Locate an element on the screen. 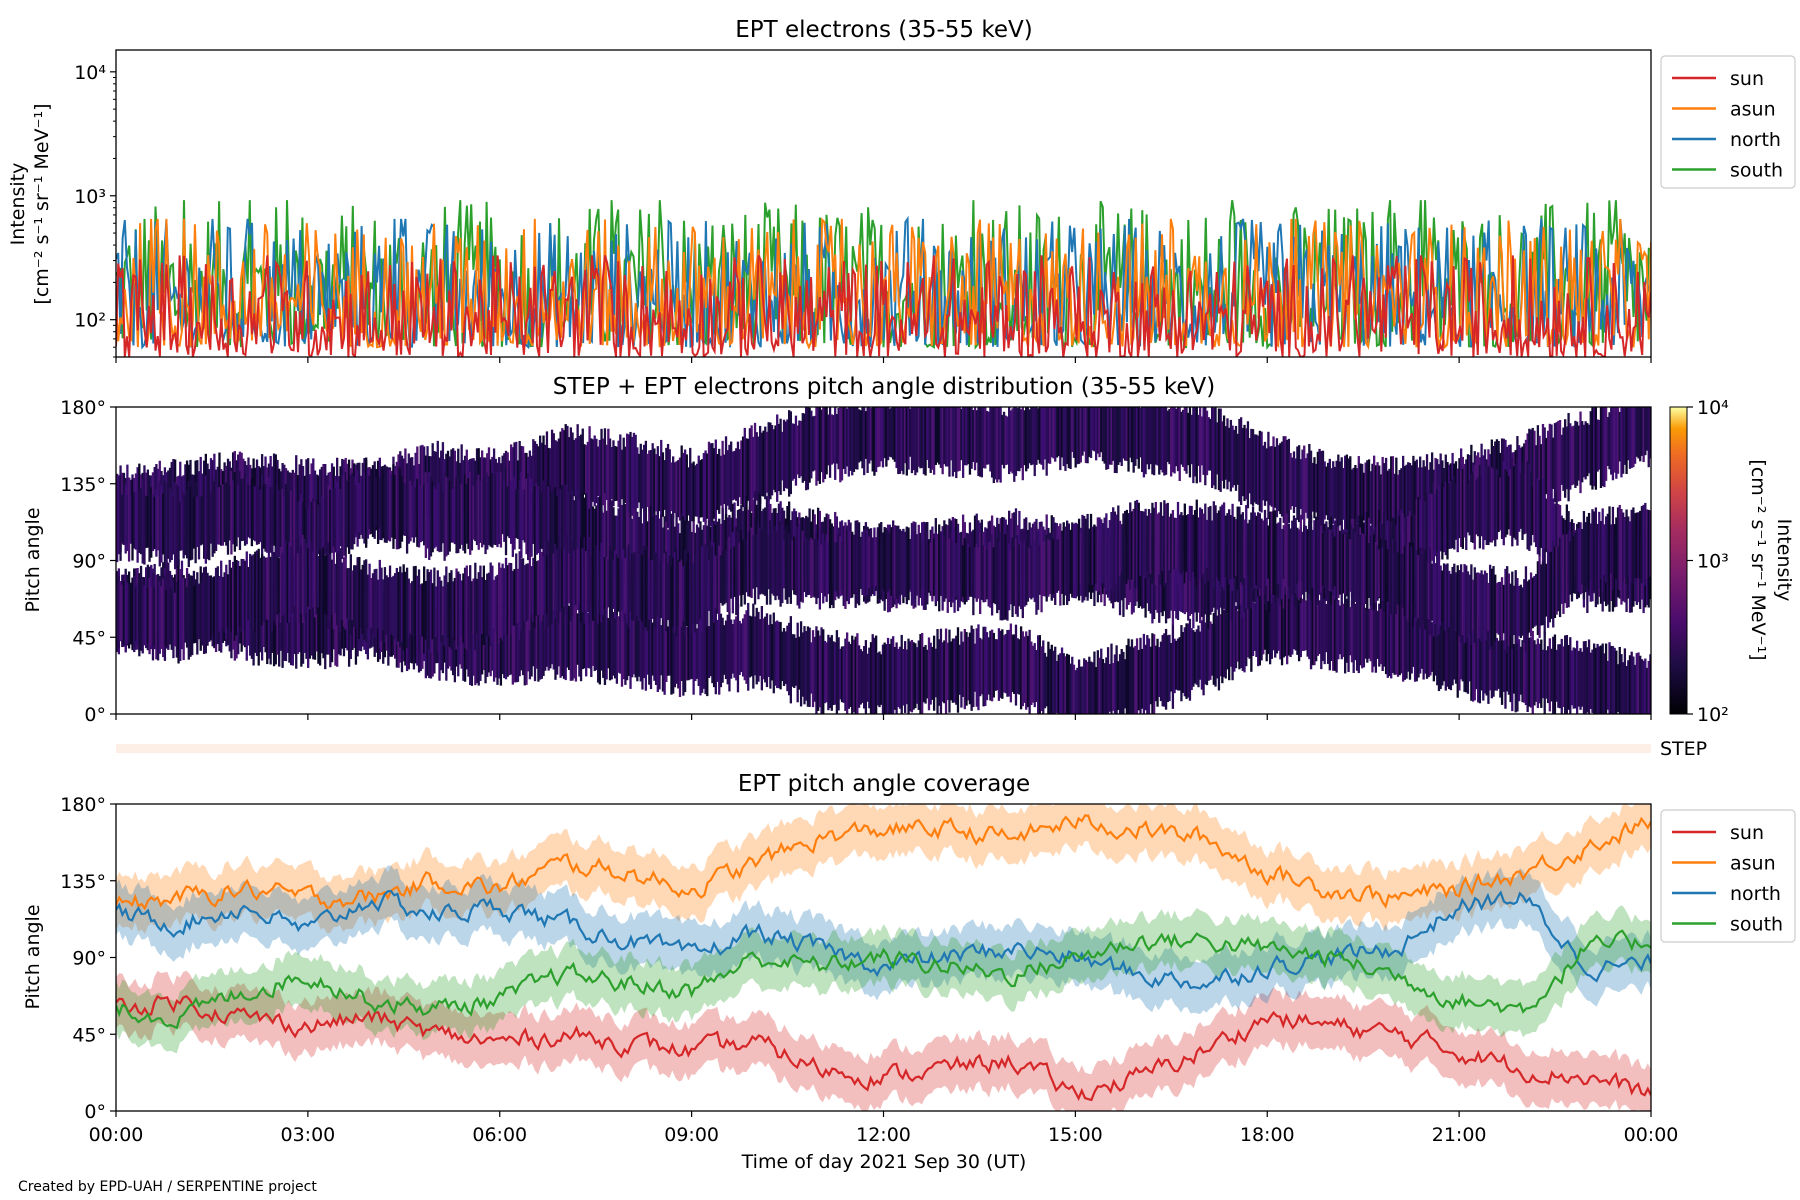  coverage-line-north is located at coordinates (883, 939).